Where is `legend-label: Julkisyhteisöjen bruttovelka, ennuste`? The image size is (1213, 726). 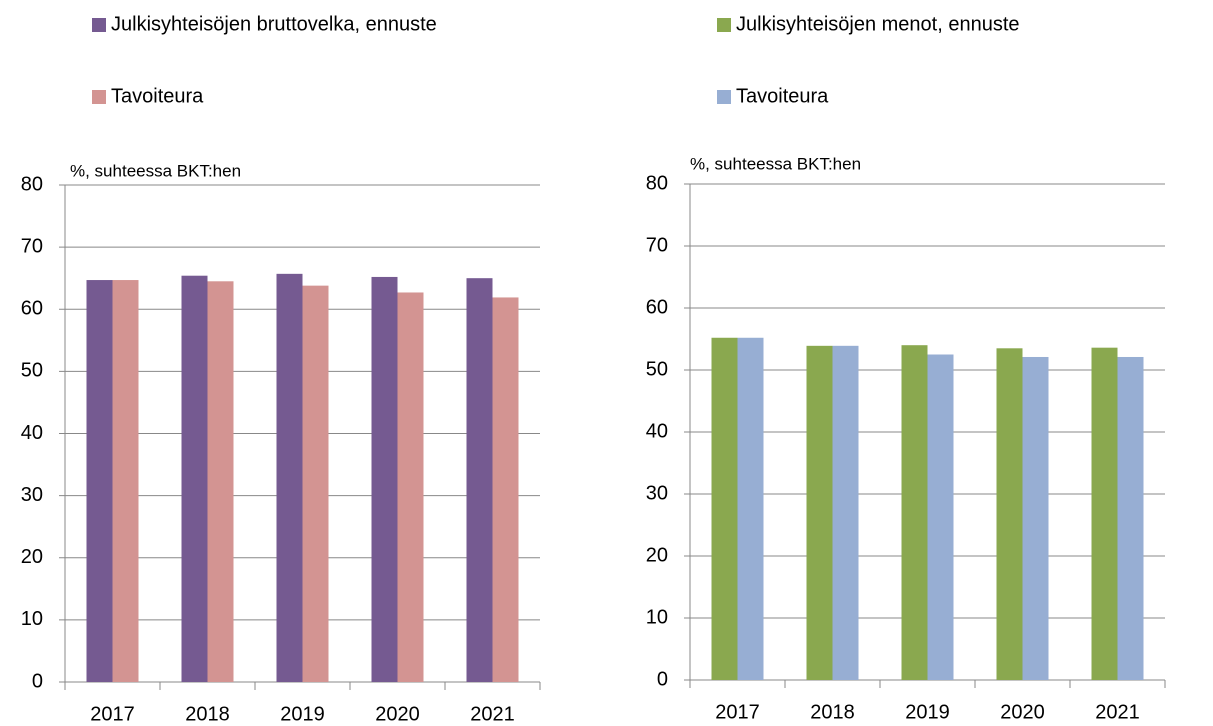
legend-label: Julkisyhteisöjen bruttovelka, ennuste is located at coordinates (274, 24).